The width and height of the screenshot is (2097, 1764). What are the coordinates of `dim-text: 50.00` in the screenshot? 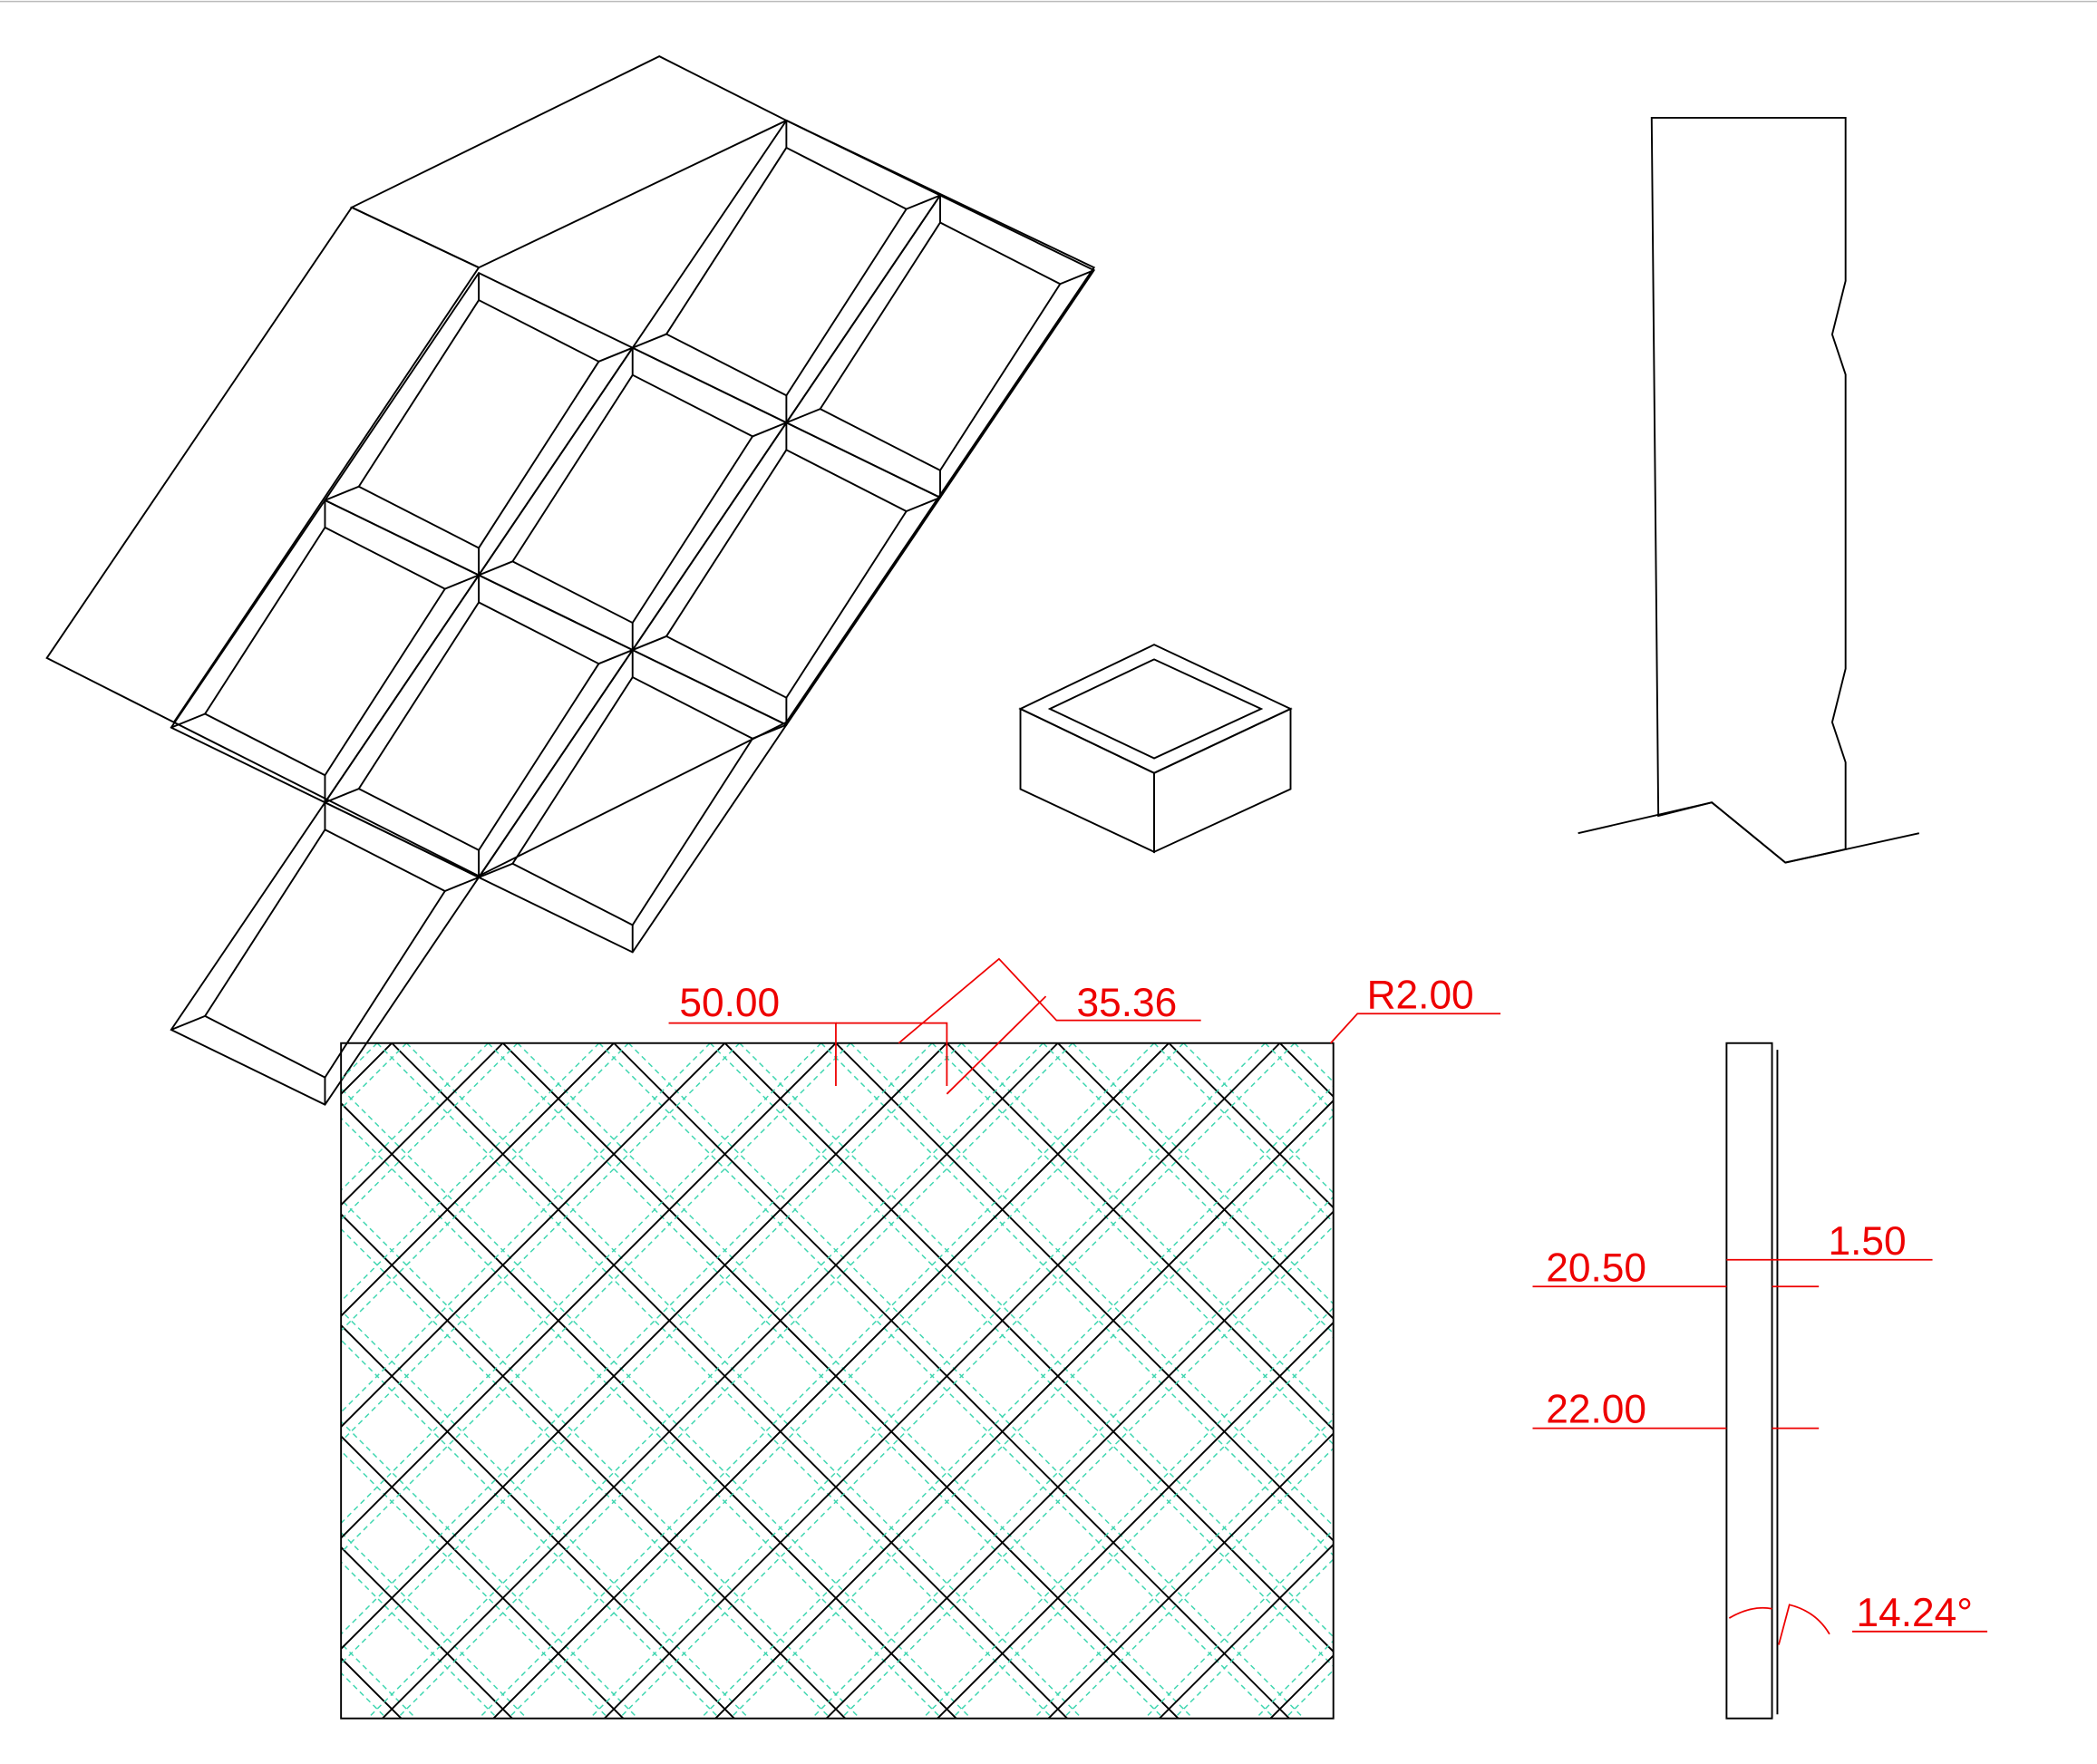 It's located at (729, 1003).